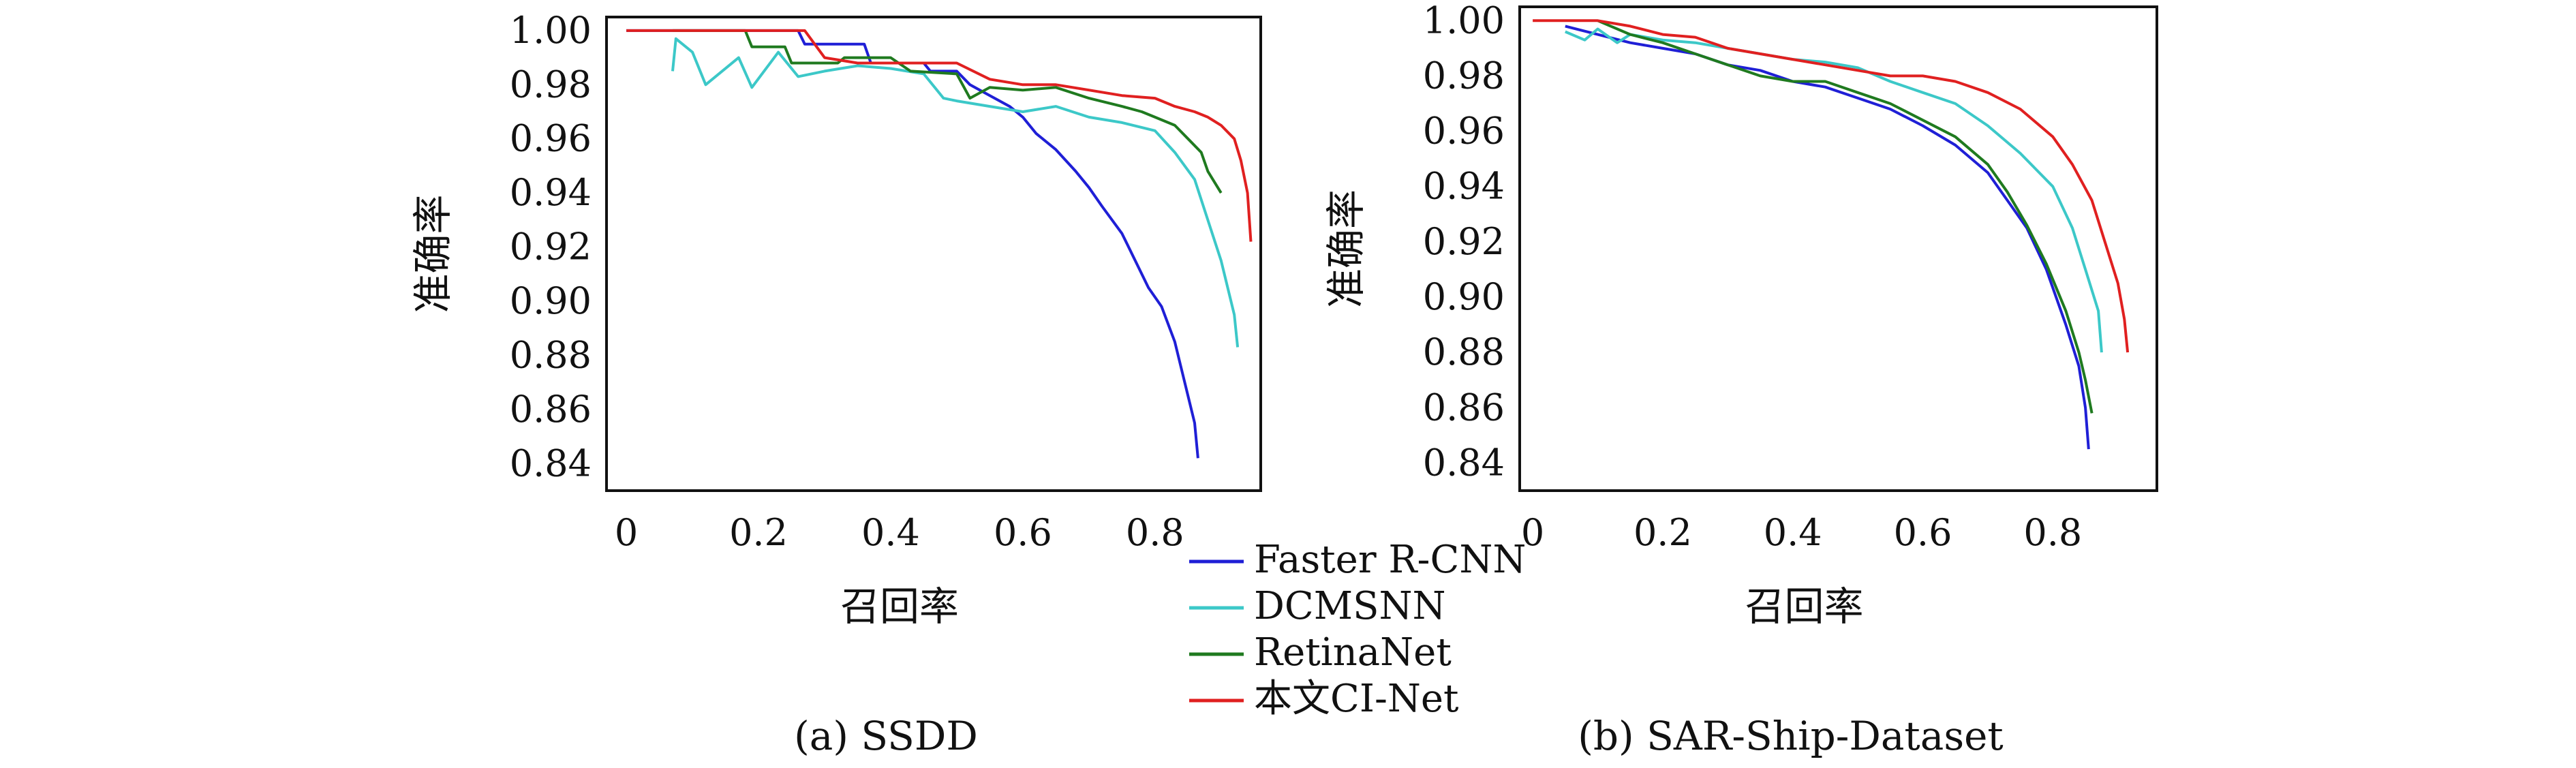  I want to click on chart-b-series-group, so click(1831, 235).